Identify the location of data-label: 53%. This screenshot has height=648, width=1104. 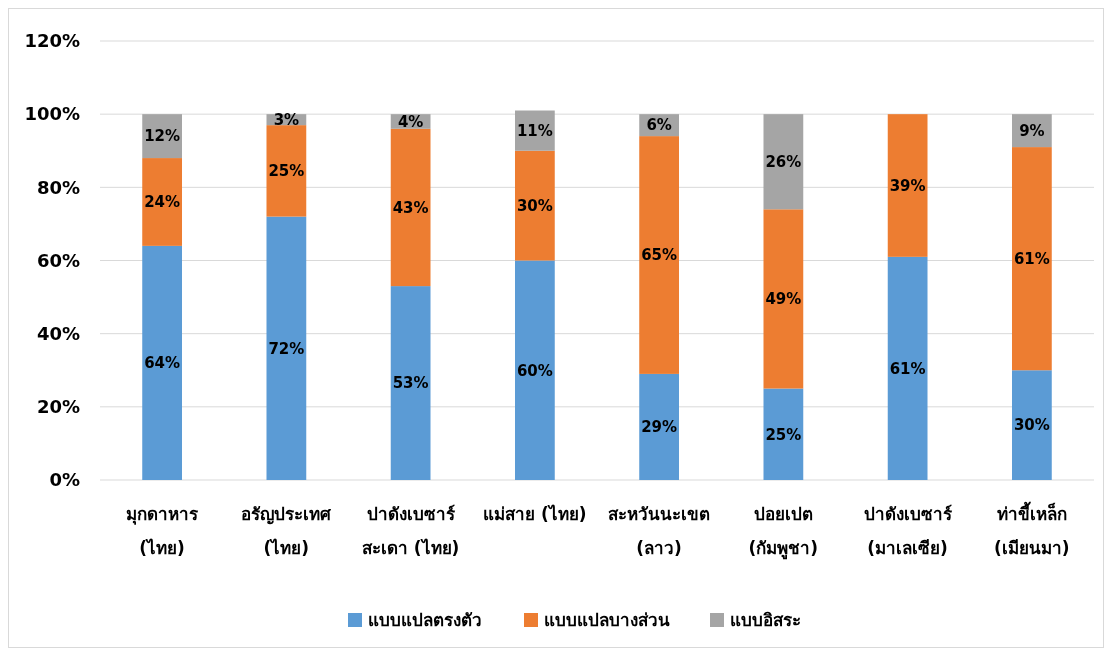
(410, 383).